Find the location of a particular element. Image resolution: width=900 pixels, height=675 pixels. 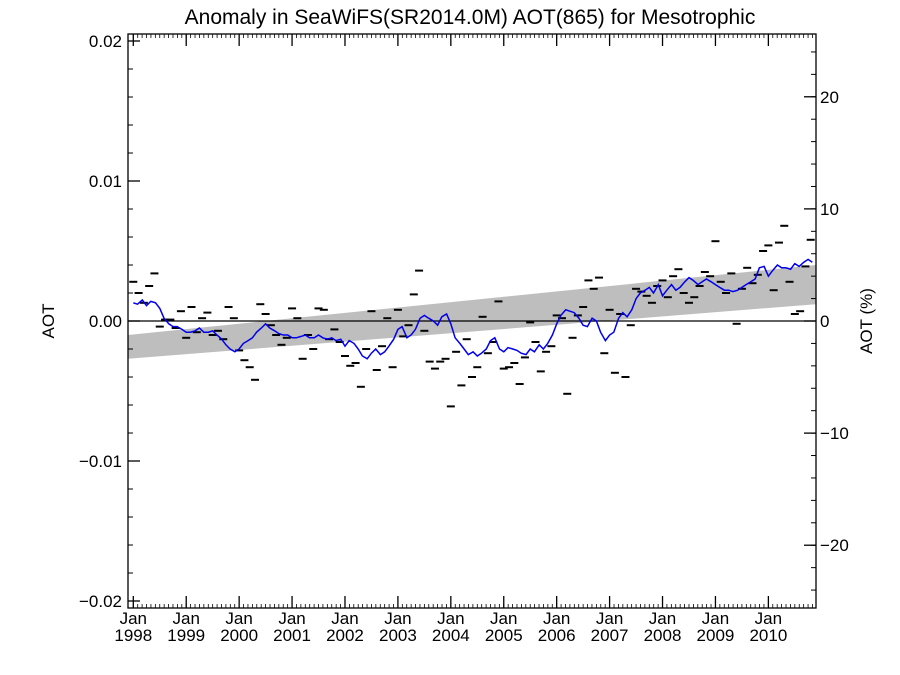

x-tick-label-year: 1998 is located at coordinates (133, 635).